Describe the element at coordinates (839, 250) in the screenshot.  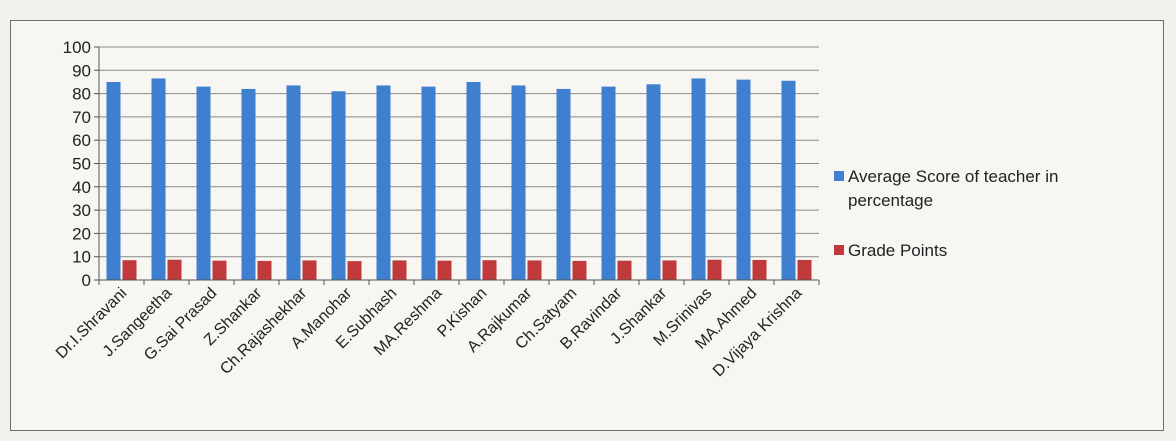
I see `legend-swatch-grade-points` at that location.